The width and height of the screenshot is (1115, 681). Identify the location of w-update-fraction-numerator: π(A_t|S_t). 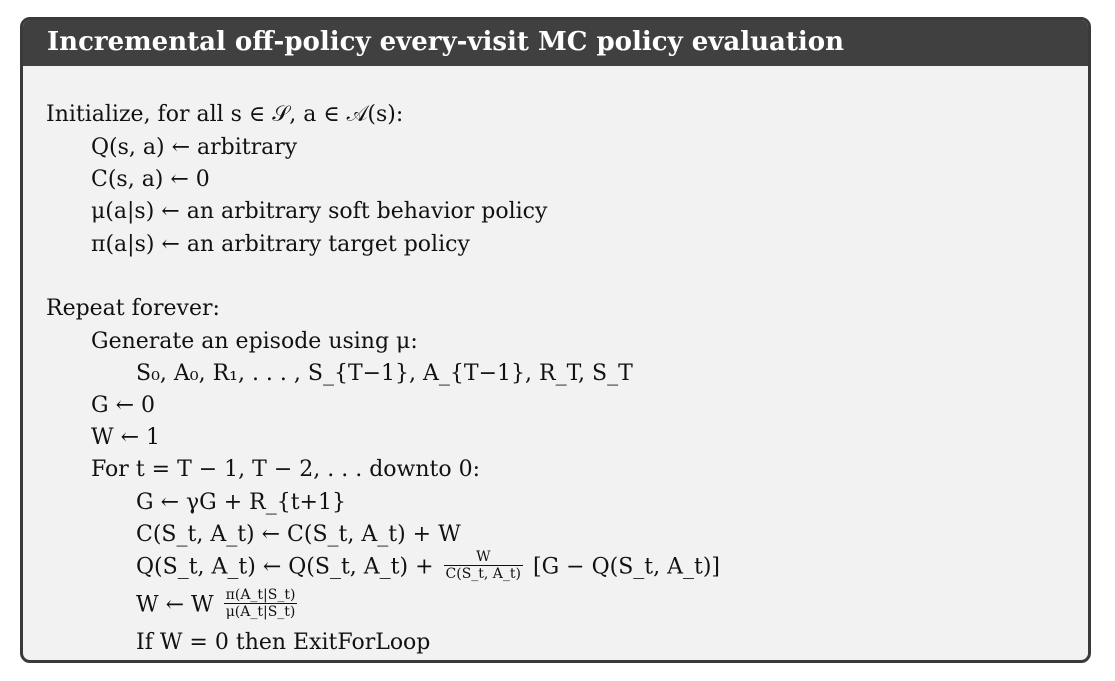
(260, 595).